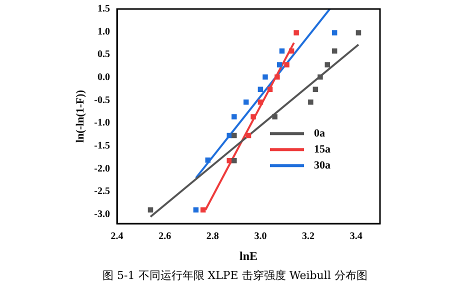 The height and width of the screenshot is (290, 470). What do you see at coordinates (104, 54) in the screenshot?
I see `y-tick-label: 0.5` at bounding box center [104, 54].